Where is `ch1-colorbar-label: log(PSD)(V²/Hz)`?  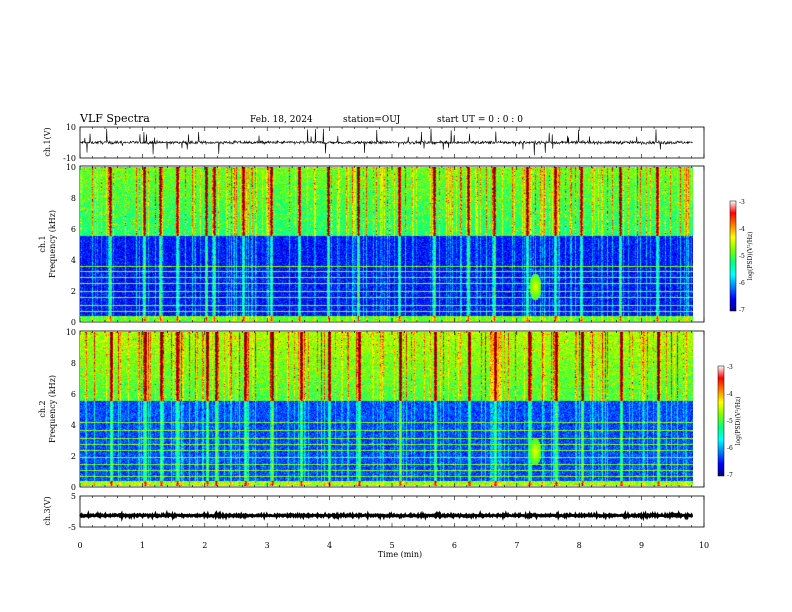
ch1-colorbar-label: log(PSD)(V²/Hz) is located at coordinates (750, 256).